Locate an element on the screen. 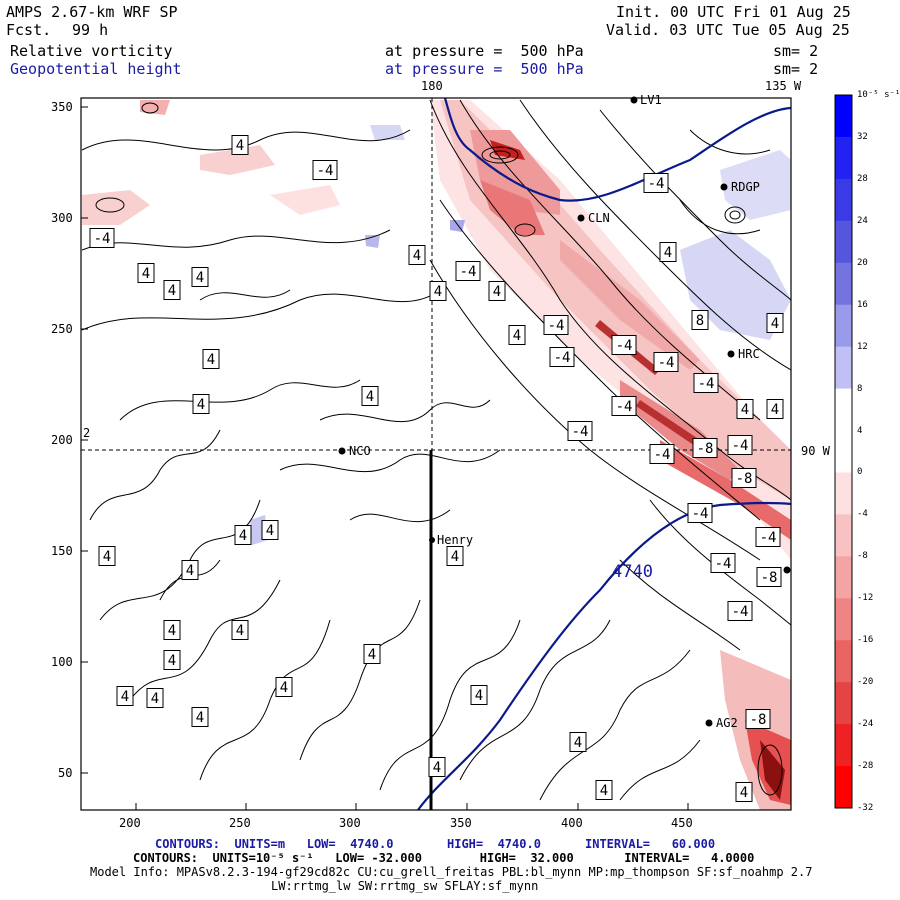  colorbar is located at coordinates (843, 451).